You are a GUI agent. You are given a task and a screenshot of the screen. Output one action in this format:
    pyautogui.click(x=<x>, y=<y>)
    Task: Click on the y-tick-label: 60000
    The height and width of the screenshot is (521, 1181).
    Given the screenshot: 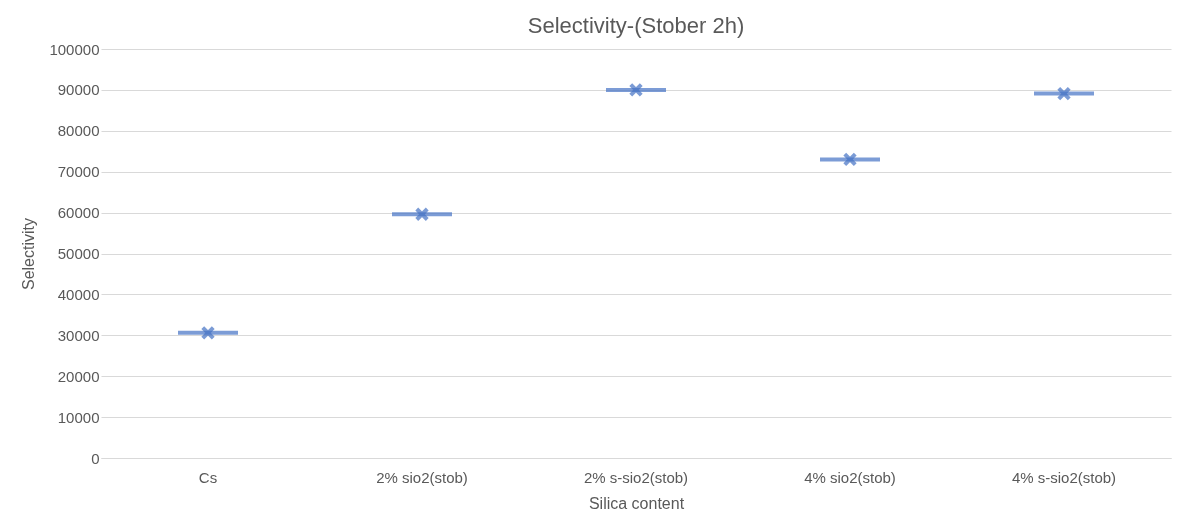 What is the action you would take?
    pyautogui.click(x=78, y=213)
    